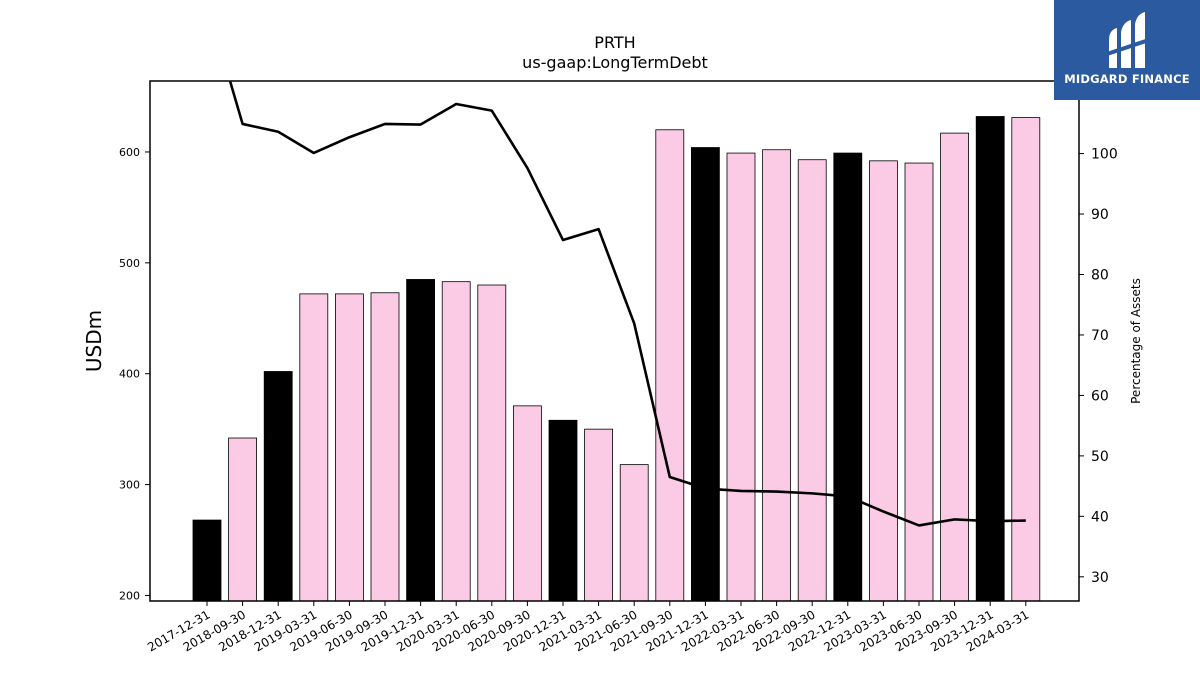 The height and width of the screenshot is (675, 1200). Describe the element at coordinates (1128, 40) in the screenshot. I see `midgard-logo-icon` at that location.